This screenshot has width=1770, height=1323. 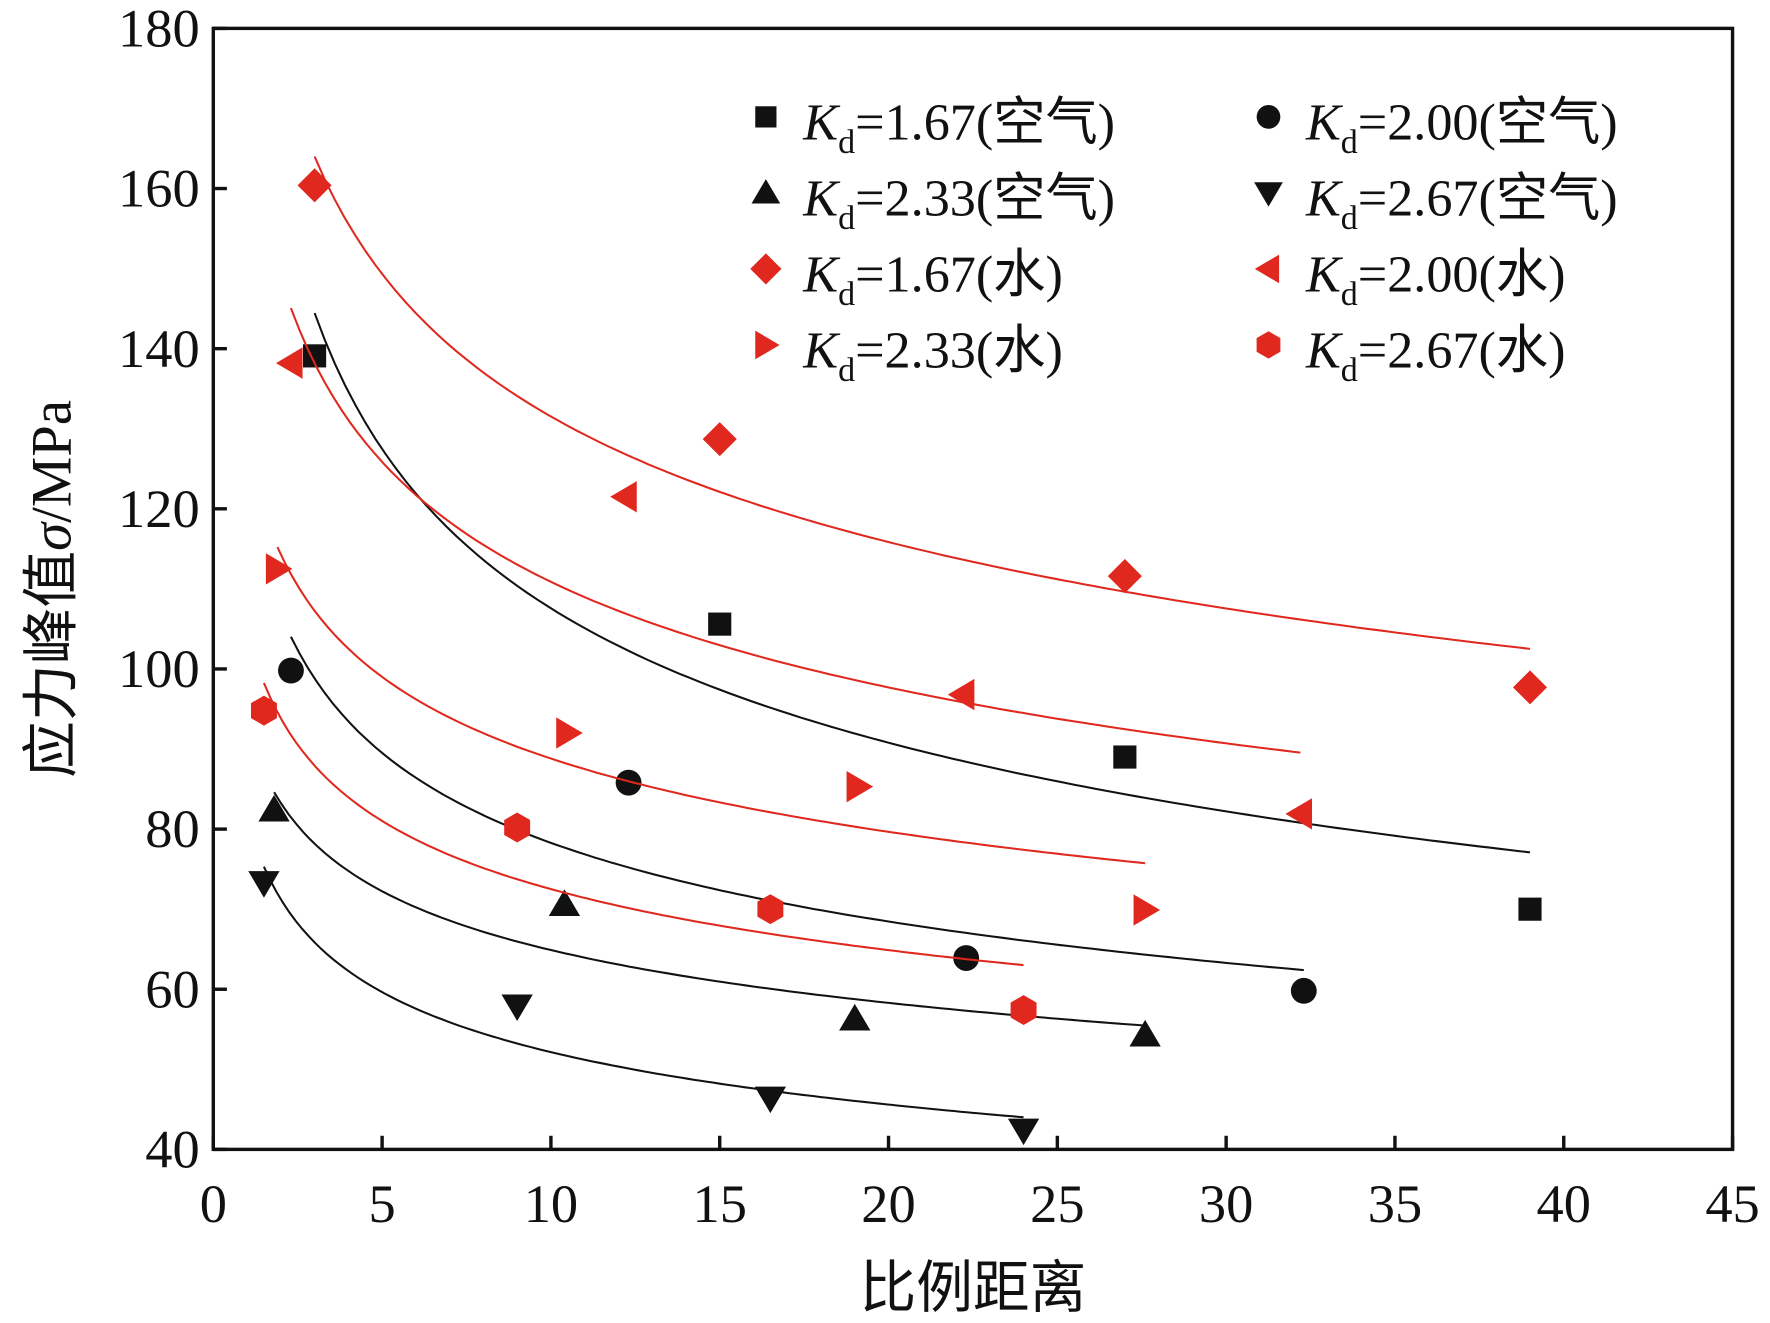 What do you see at coordinates (1732, 1203) in the screenshot?
I see `x-tick-label: 45` at bounding box center [1732, 1203].